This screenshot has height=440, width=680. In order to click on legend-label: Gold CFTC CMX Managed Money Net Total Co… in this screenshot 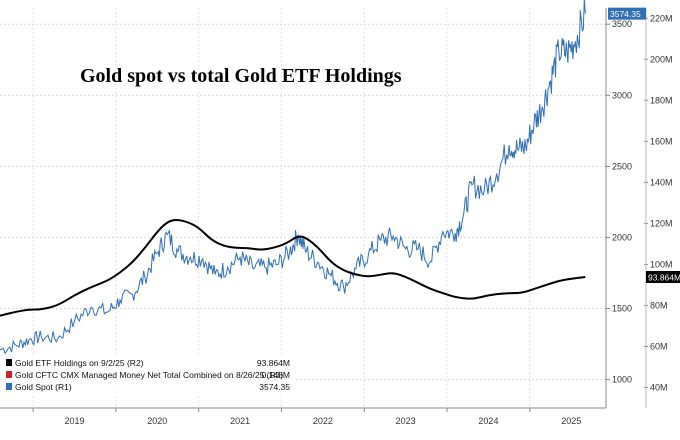, I will do `click(149, 375)`.